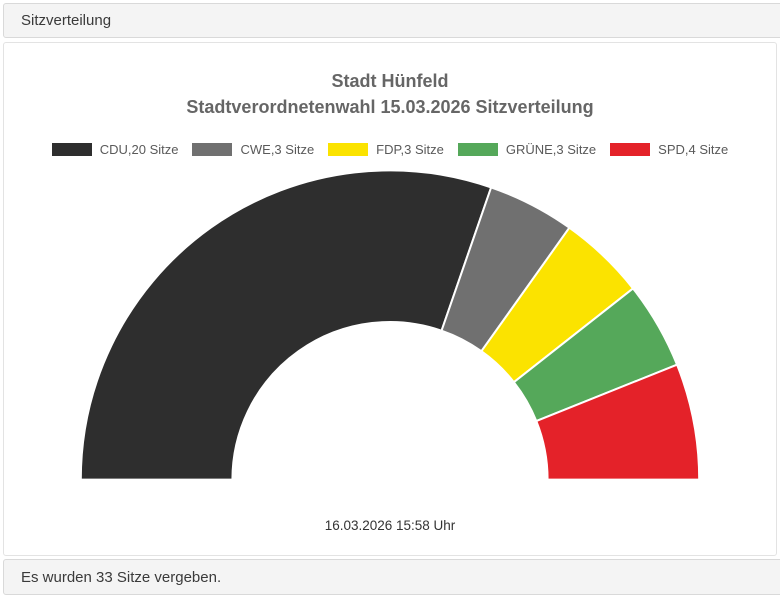 The height and width of the screenshot is (603, 780). What do you see at coordinates (630, 149) in the screenshot?
I see `legend-swatch-spd` at bounding box center [630, 149].